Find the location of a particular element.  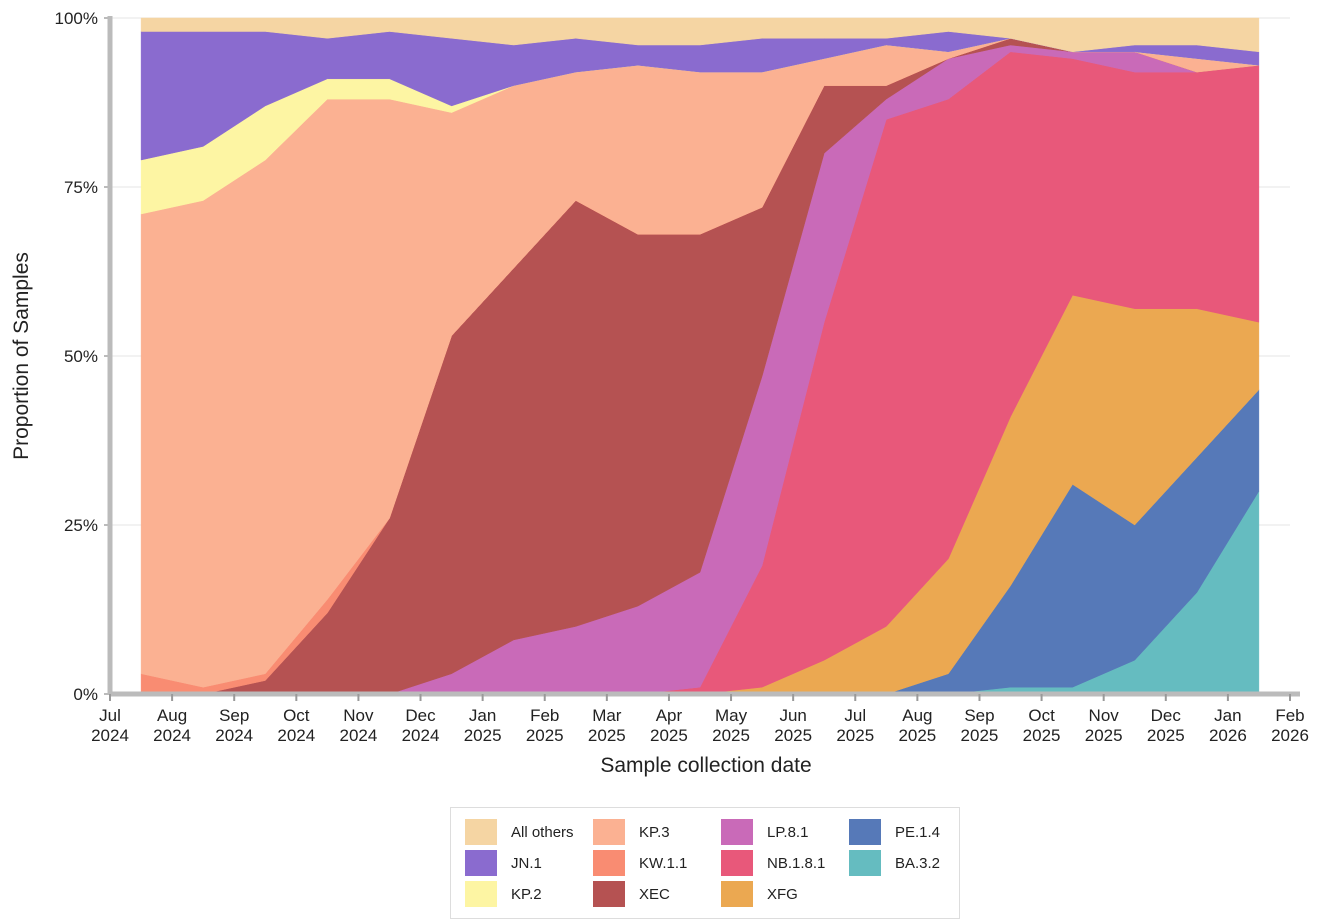

x-tick-label: Feb 2025 is located at coordinates (544, 725).